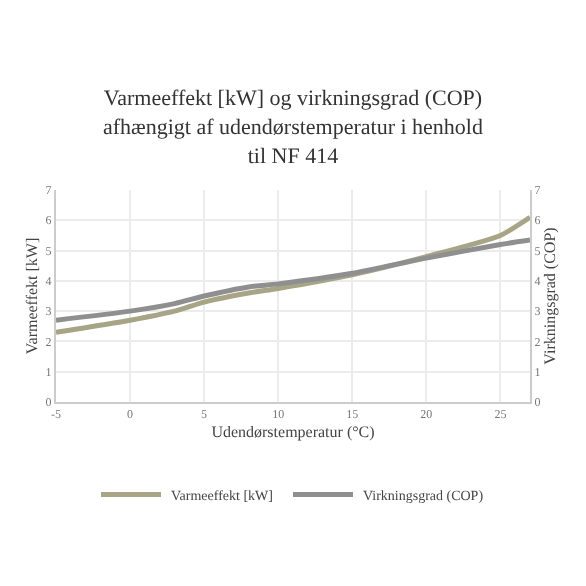  Describe the element at coordinates (549, 295) in the screenshot. I see `y2-axis-title: Virkningsgrad (COP)` at that location.